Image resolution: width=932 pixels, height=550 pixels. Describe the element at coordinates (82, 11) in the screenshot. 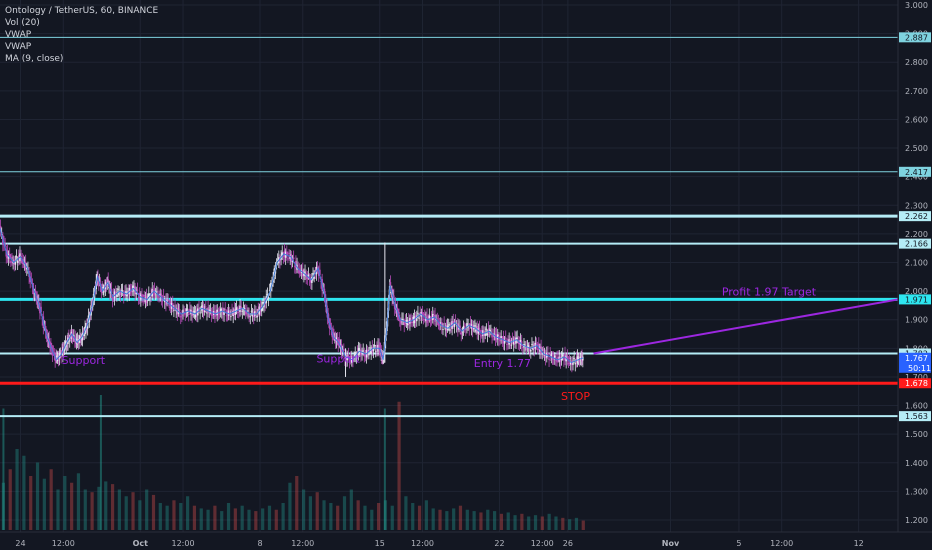

I see `symbol-title: Ontology / TetherUS, 60, BINANCE` at that location.